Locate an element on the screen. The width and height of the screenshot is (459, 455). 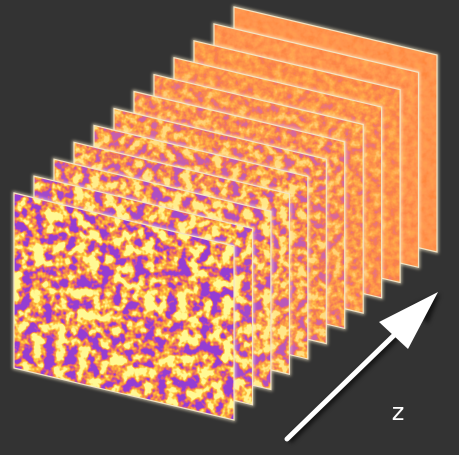
z-arrow is located at coordinates (362, 368).